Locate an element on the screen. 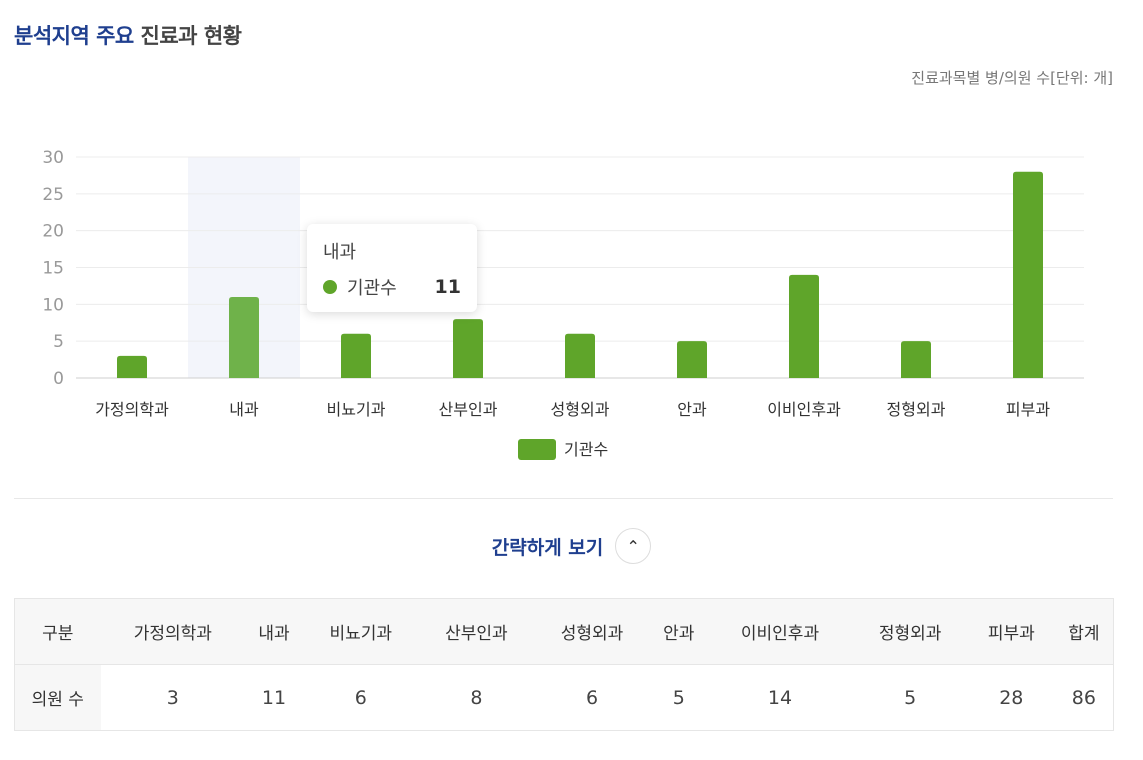 The height and width of the screenshot is (760, 1143). table-header-cell: 구분 is located at coordinates (57, 631).